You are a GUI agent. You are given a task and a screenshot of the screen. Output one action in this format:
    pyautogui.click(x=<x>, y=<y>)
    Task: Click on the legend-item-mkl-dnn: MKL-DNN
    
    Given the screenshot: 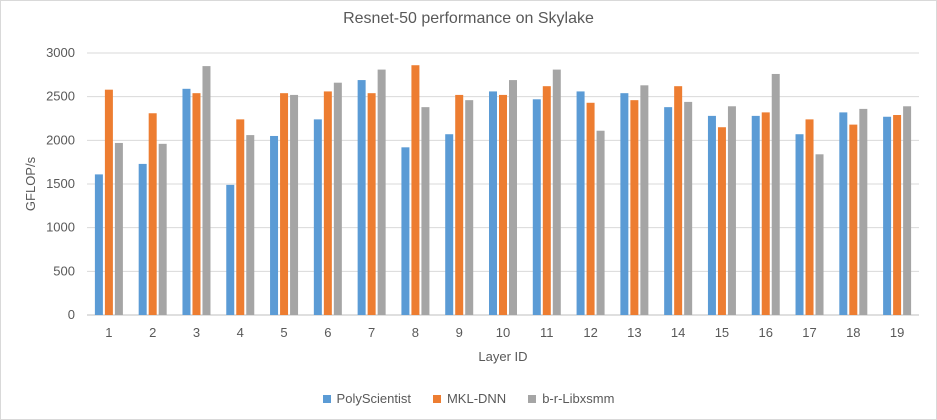 What is the action you would take?
    pyautogui.click(x=469, y=398)
    